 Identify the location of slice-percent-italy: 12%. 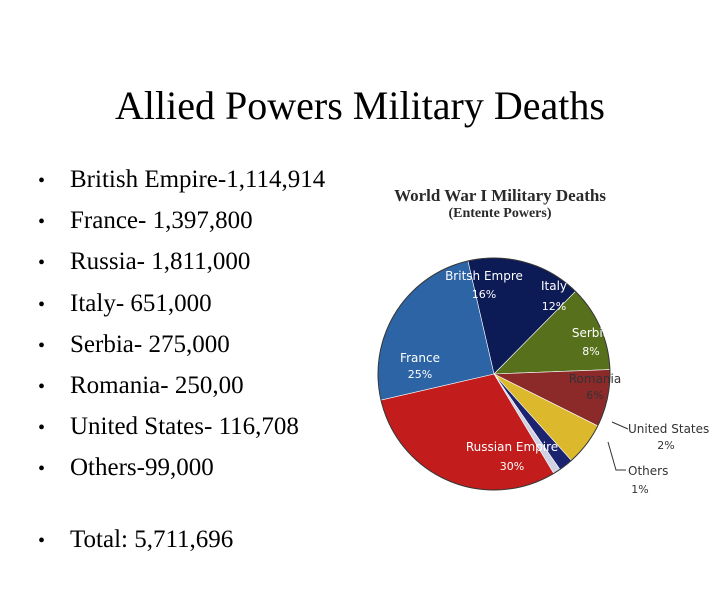
(554, 306).